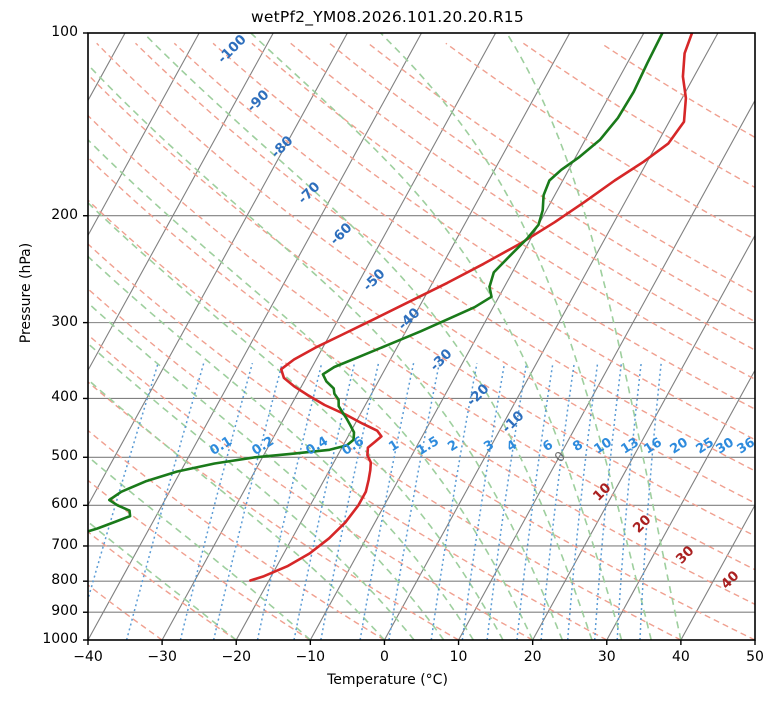 The image size is (775, 708). I want to click on y-tick-label: 400, so click(64, 397).